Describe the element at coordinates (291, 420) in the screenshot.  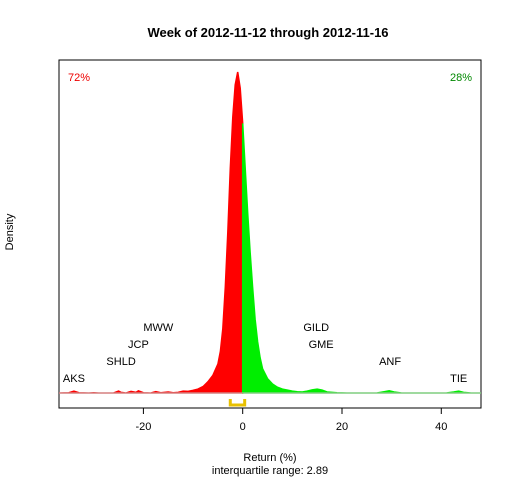
I see `x-axis: -20 0 20 40` at that location.